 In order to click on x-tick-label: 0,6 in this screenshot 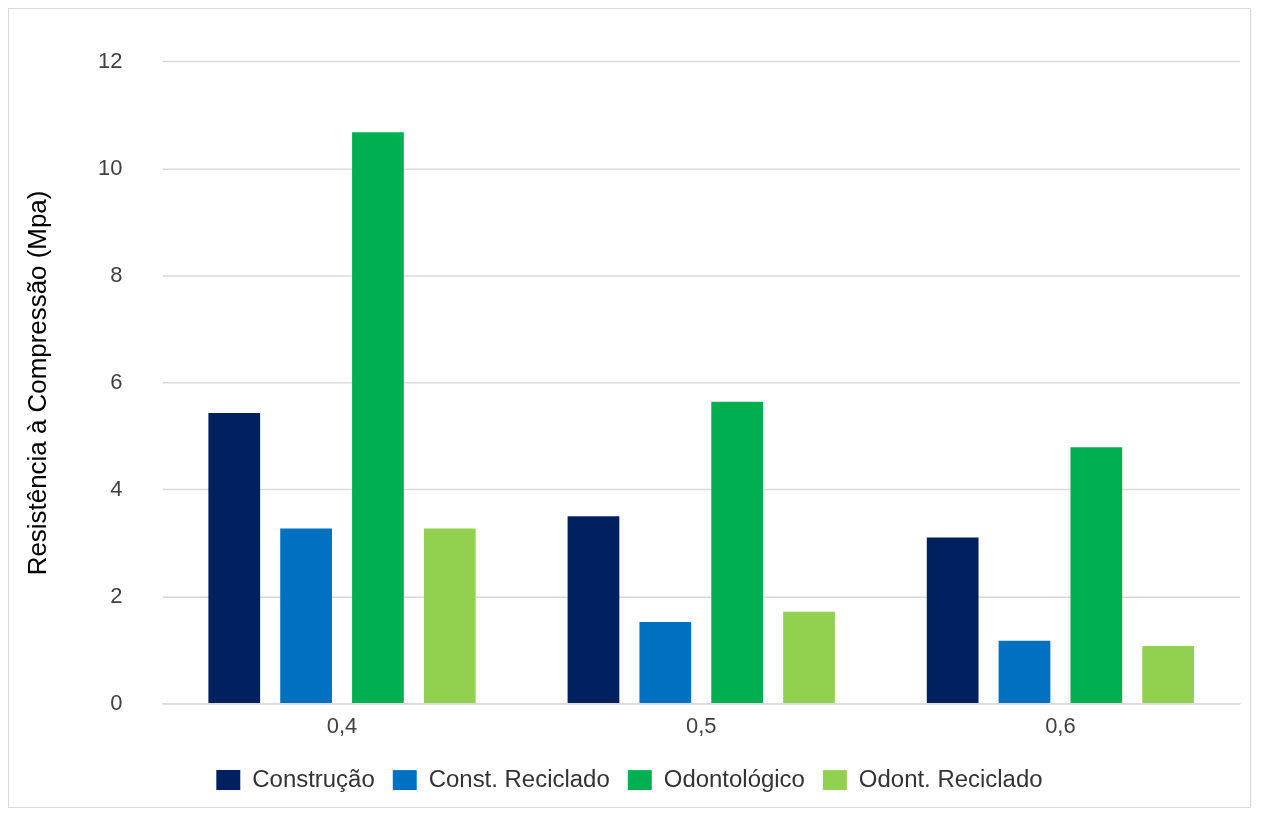, I will do `click(1060, 726)`.